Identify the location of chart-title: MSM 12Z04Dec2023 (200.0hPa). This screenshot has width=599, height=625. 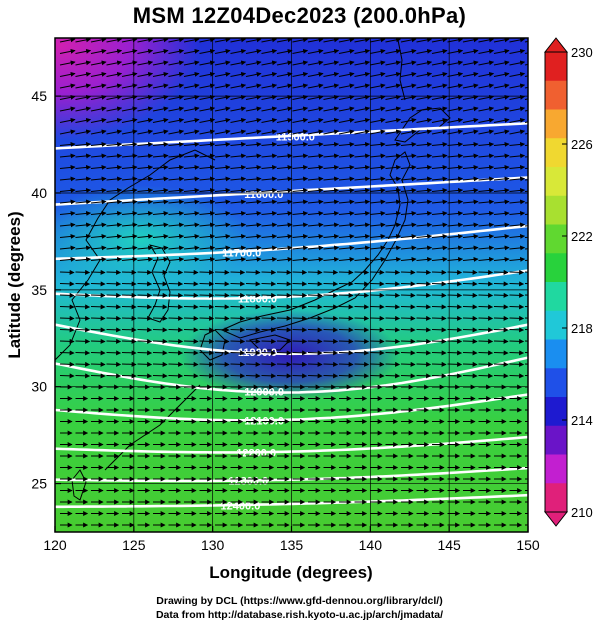
(299, 15).